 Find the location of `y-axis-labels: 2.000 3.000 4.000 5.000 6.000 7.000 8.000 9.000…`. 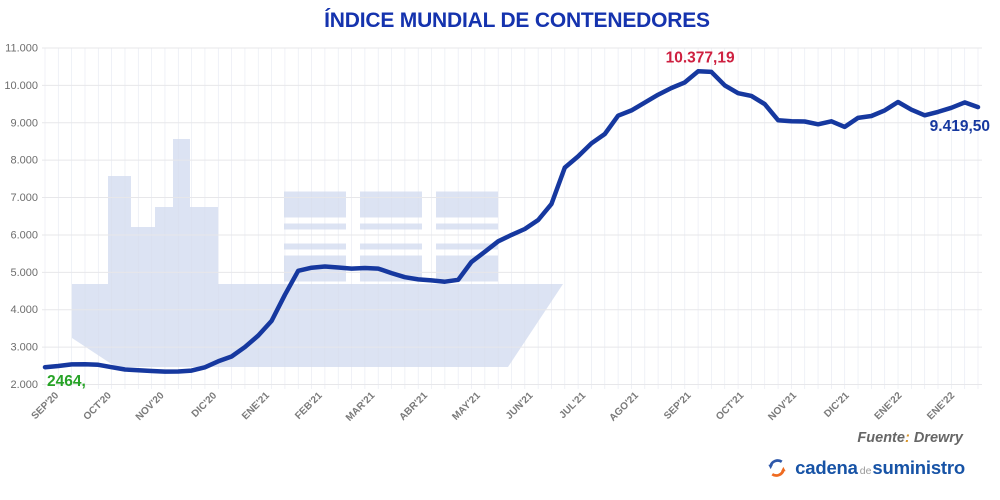

y-axis-labels: 2.000 3.000 4.000 5.000 6.000 7.000 8.000 9.000… is located at coordinates (21, 217).